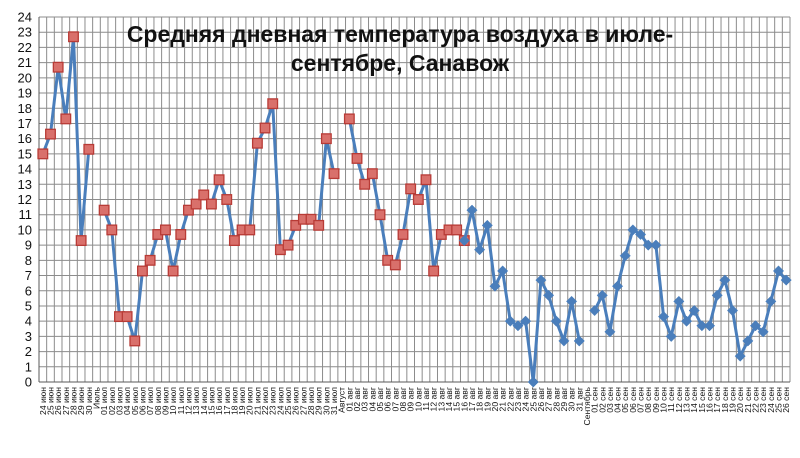  I want to click on x-tick-label: 06 авг, so click(388, 399).